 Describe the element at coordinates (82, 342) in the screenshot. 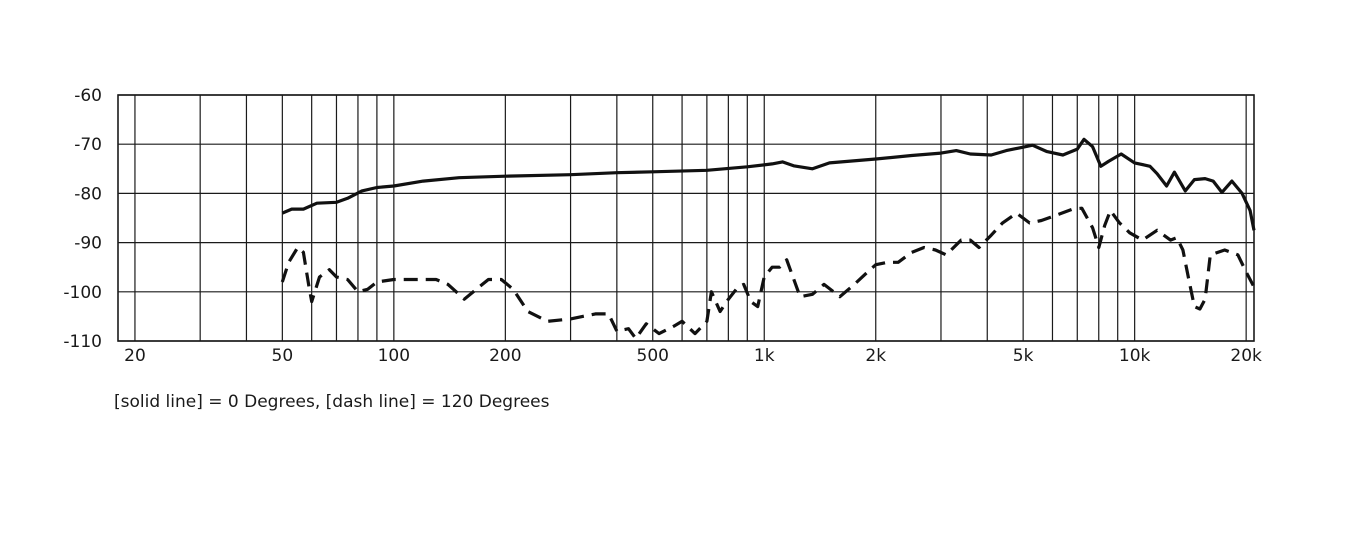

I see `y-tick-label: -110` at that location.